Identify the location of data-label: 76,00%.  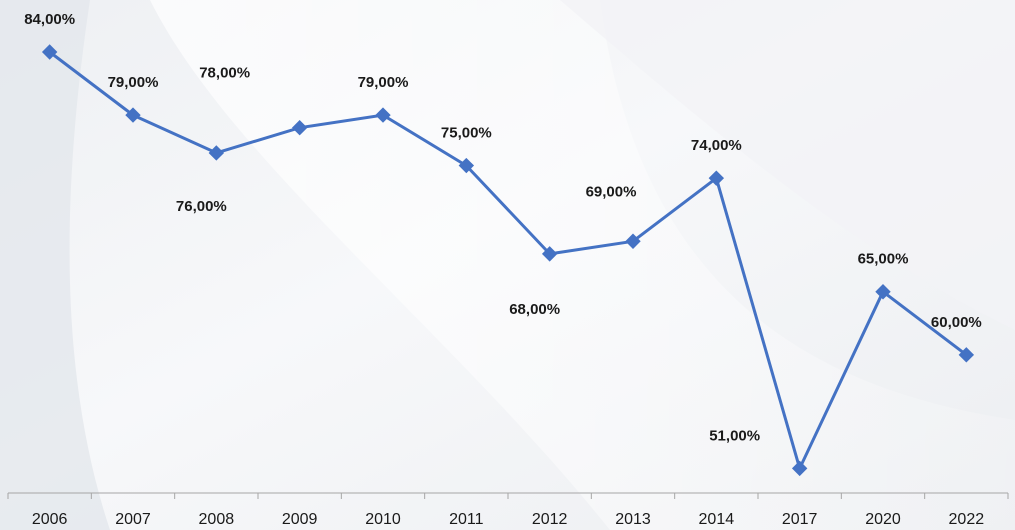
(201, 206).